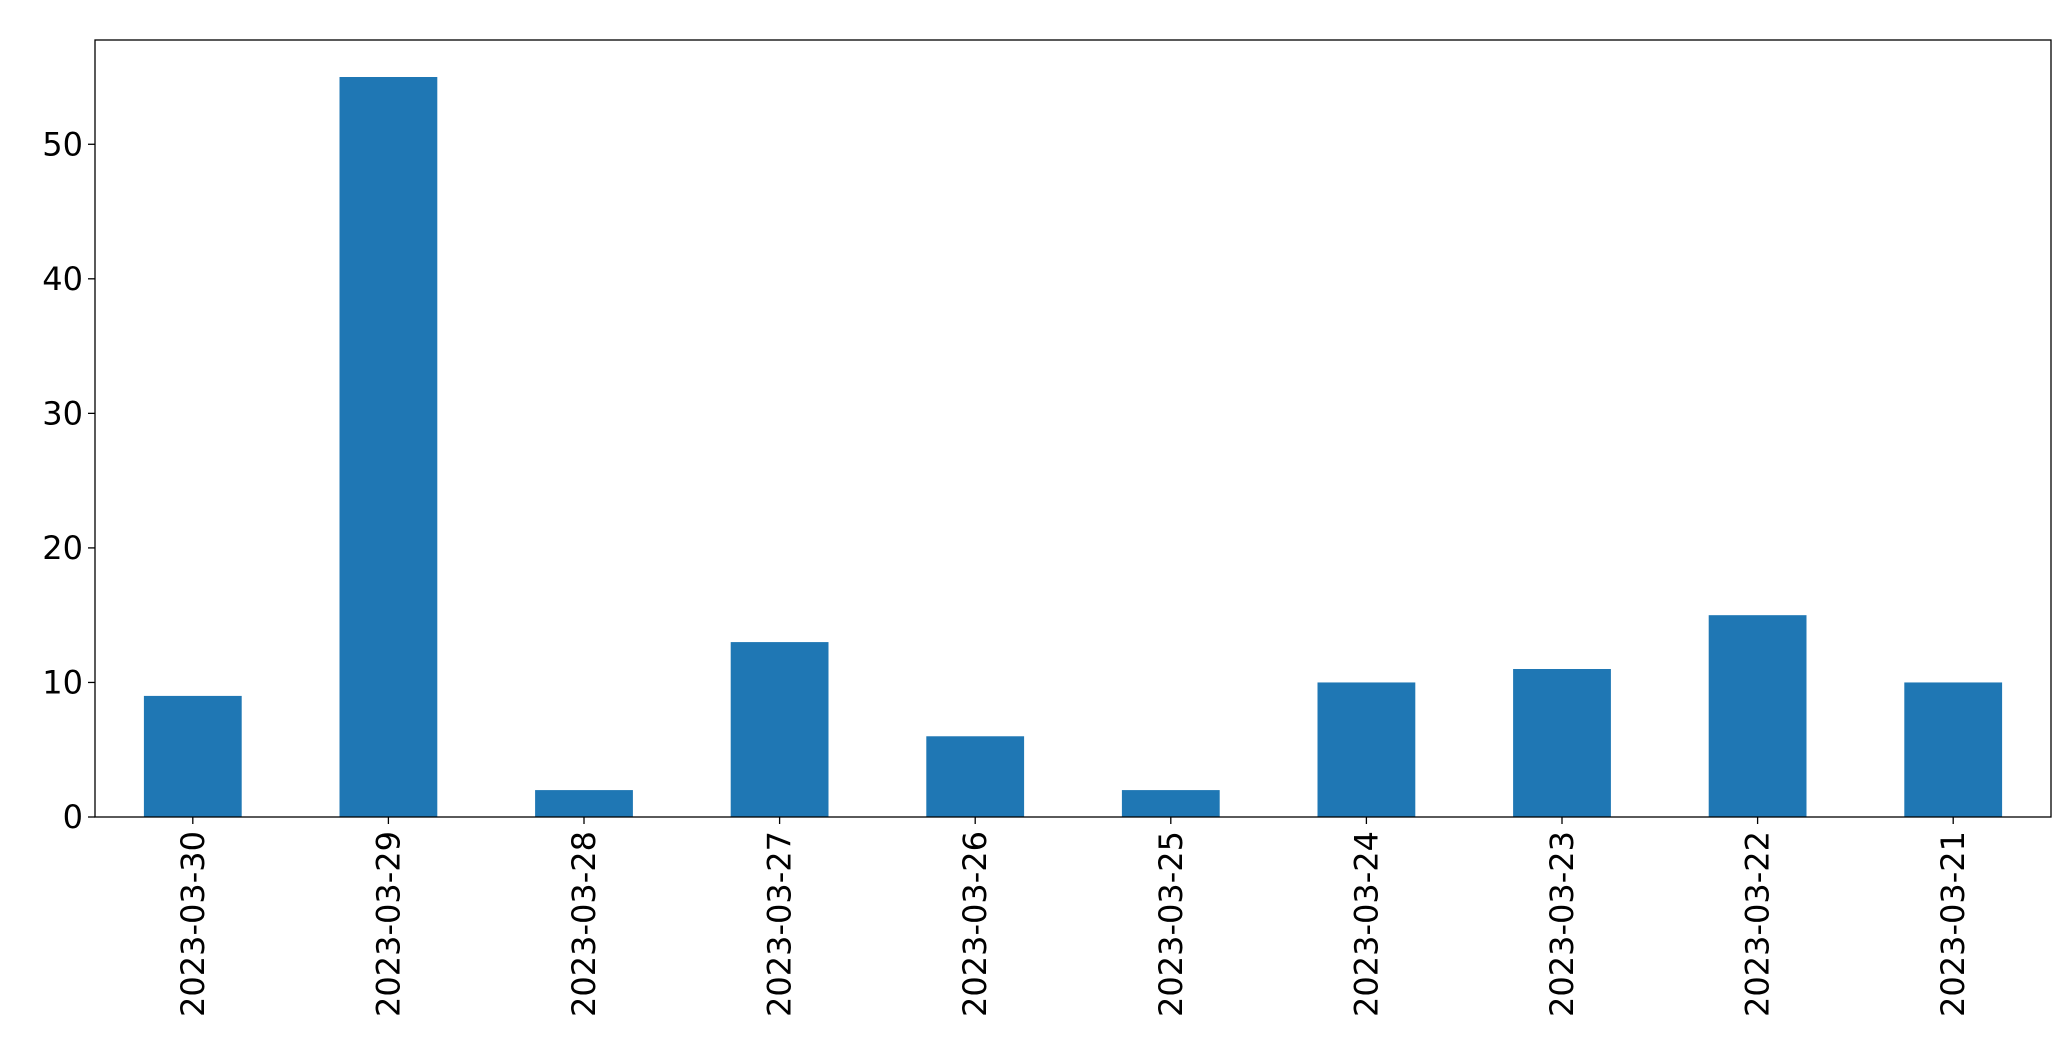 The image size is (2071, 1061). Describe the element at coordinates (1171, 924) in the screenshot. I see `x-tick-label: 2023-03-25` at that location.